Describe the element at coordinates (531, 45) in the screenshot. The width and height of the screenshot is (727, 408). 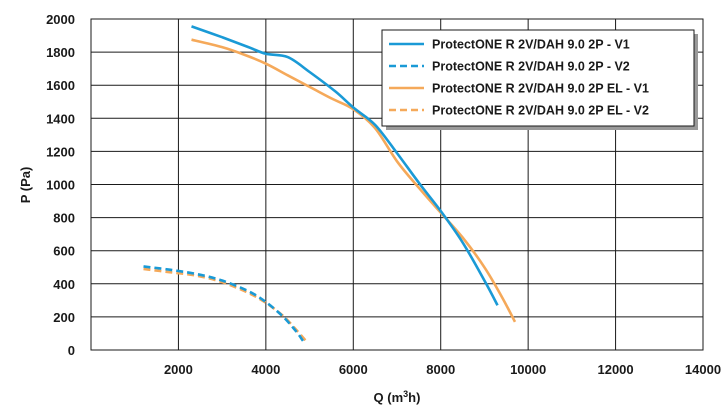
I see `legend-label-1: ProtectONE R 2V/DAH 9.0 2P - V1` at that location.